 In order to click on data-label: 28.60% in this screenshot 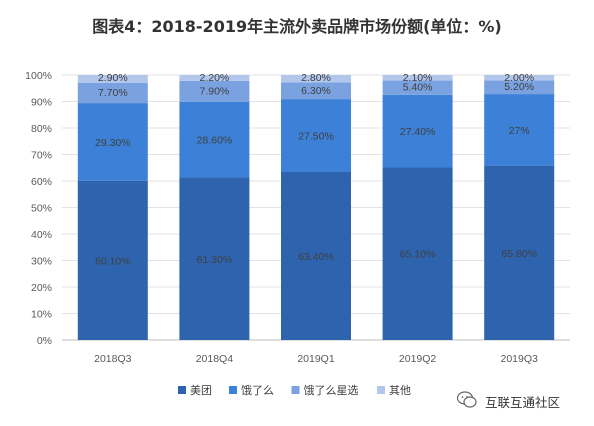, I will do `click(215, 141)`.